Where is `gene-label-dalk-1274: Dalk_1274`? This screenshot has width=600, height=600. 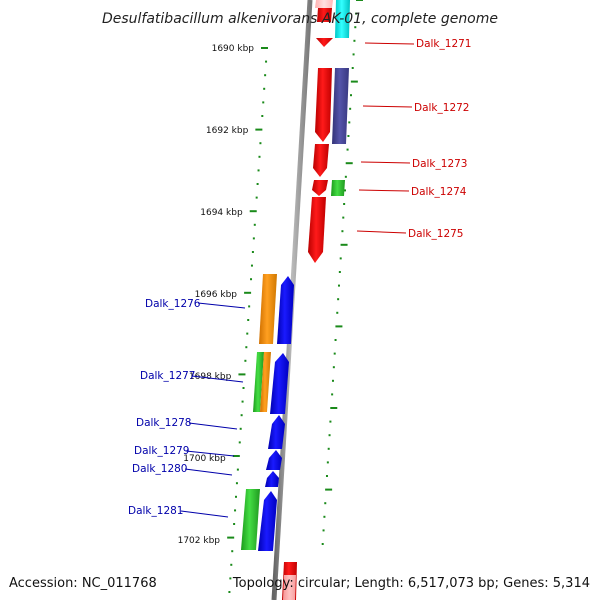 gene-label-dalk-1274: Dalk_1274 is located at coordinates (439, 192).